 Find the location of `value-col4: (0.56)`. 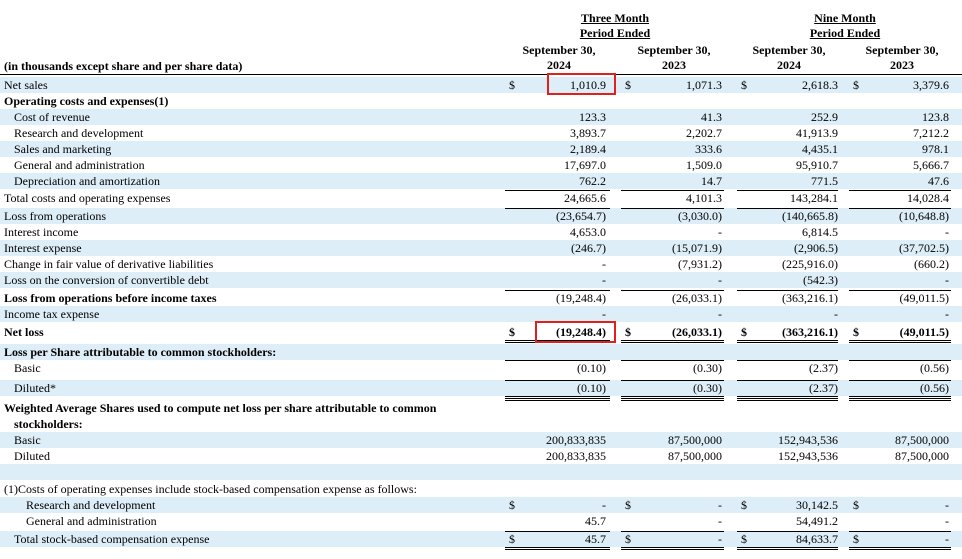

value-col4: (0.56) is located at coordinates (934, 368).